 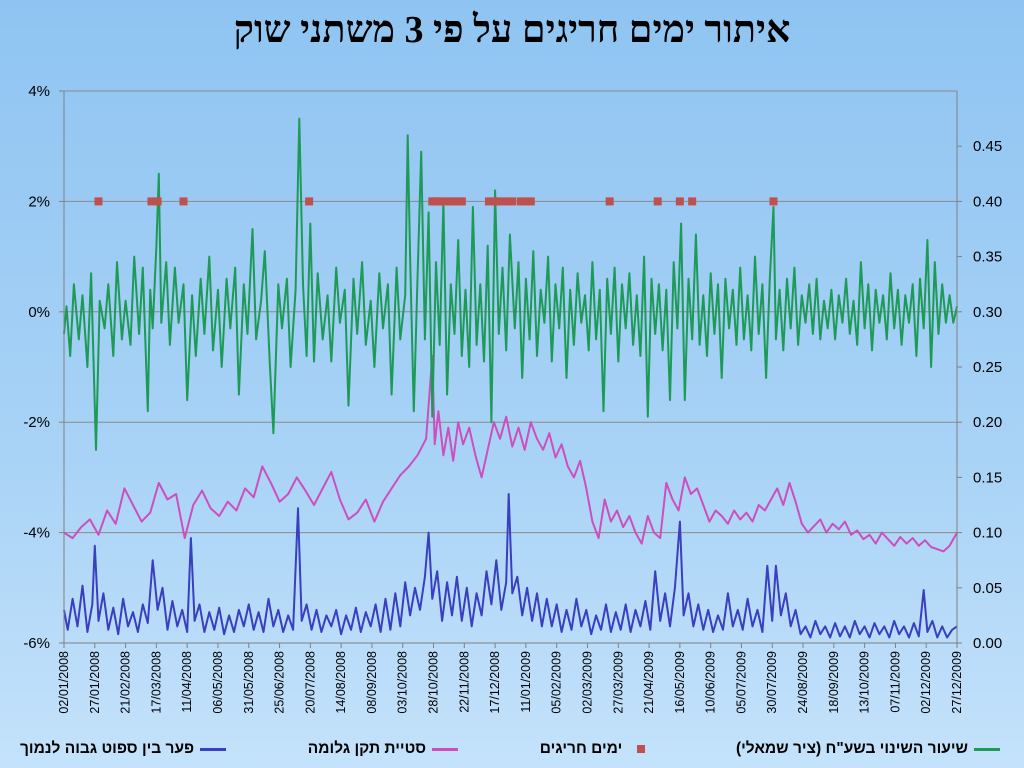 What do you see at coordinates (649, 682) in the screenshot?
I see `x-tick-label: 21/04/2009` at bounding box center [649, 682].